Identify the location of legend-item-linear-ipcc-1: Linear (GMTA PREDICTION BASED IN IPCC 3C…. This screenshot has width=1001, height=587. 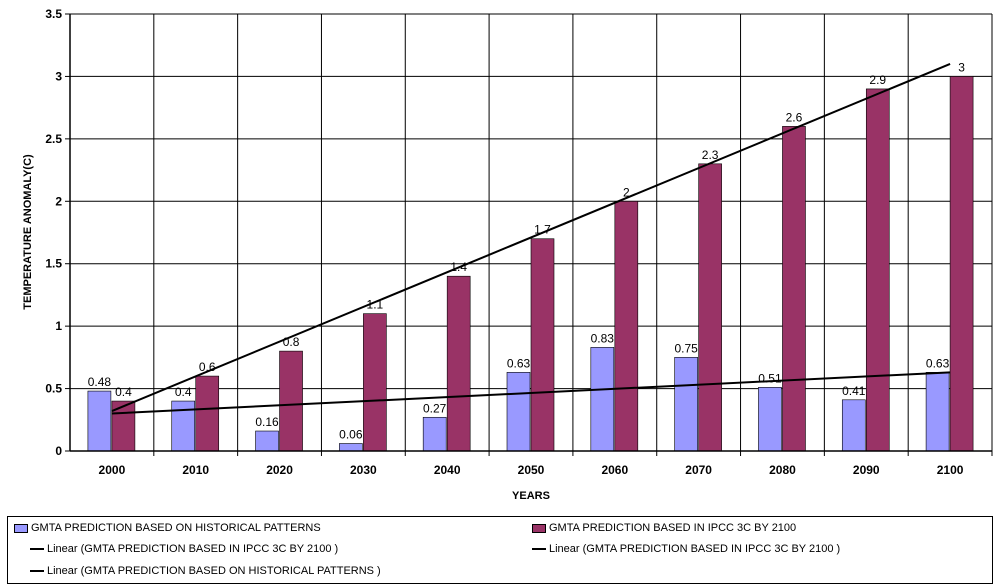
(184, 549).